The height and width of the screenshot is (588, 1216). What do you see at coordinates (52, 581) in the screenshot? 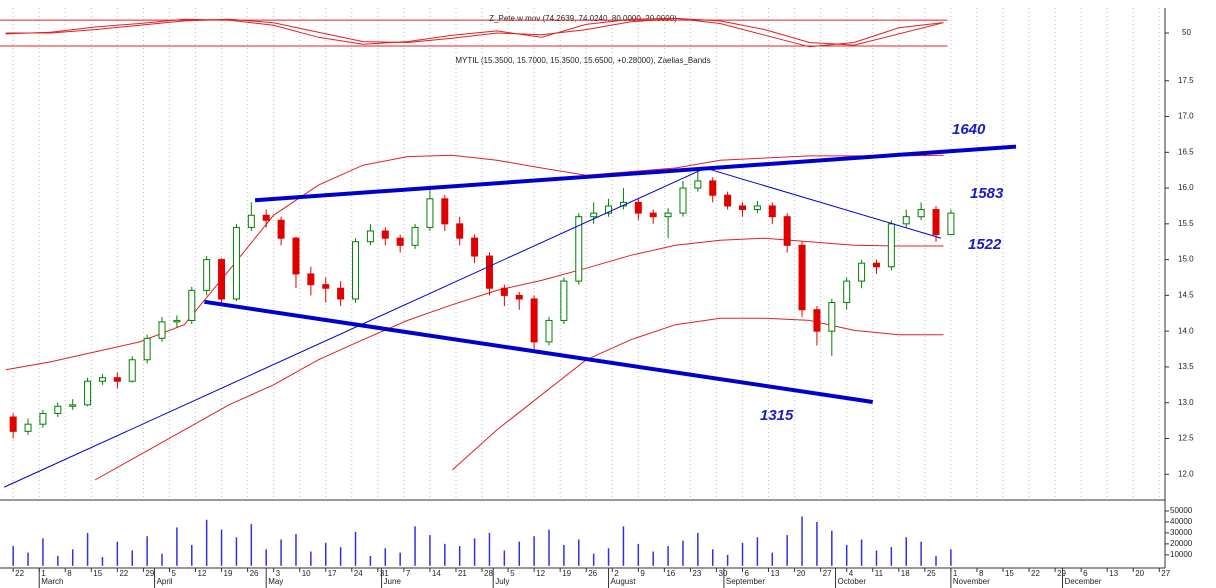
I see `month-label: March` at bounding box center [52, 581].